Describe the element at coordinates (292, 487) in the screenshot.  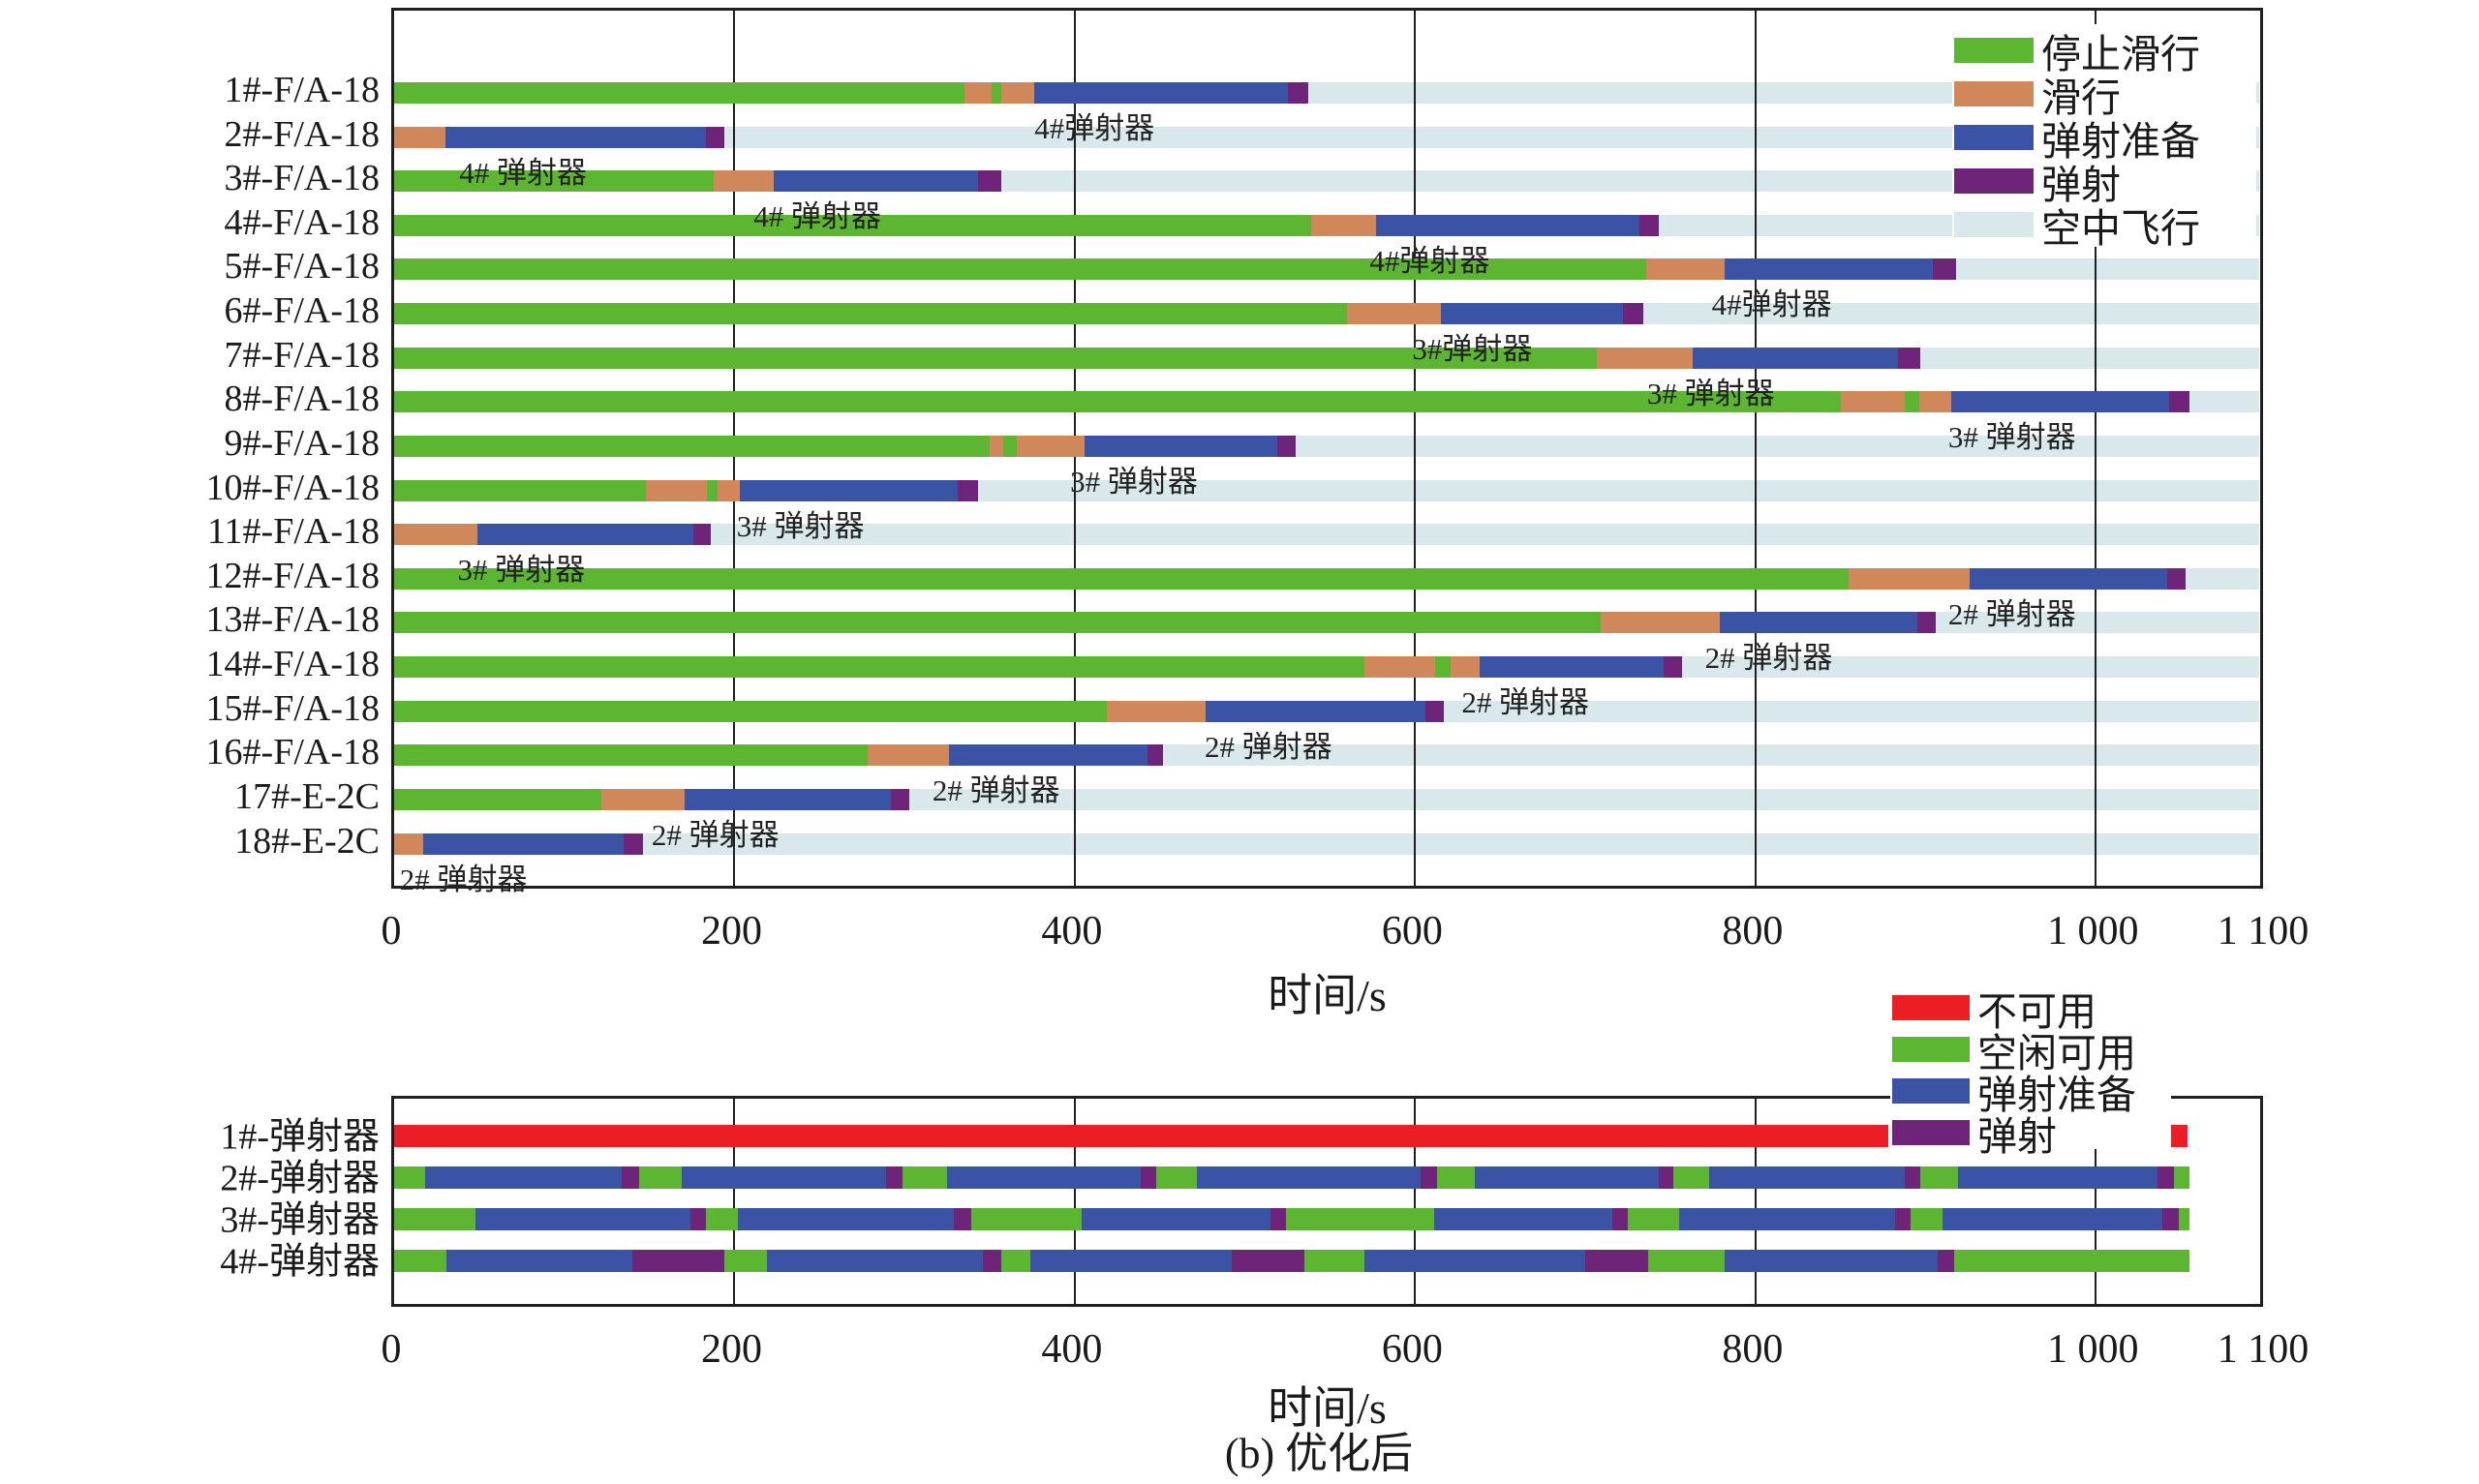
I see `row-label: 10#-F/A-18` at that location.